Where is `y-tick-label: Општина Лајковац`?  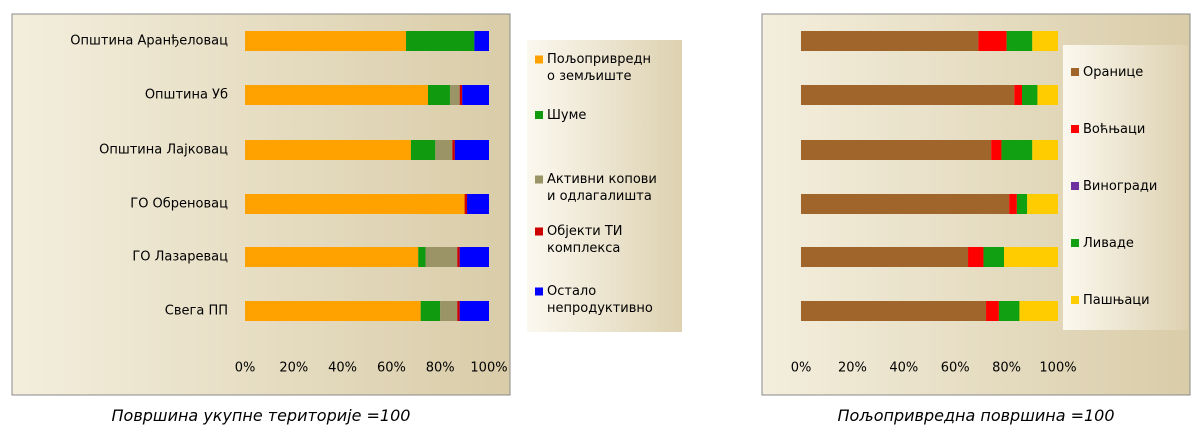
y-tick-label: Општина Лајковац is located at coordinates (163, 150).